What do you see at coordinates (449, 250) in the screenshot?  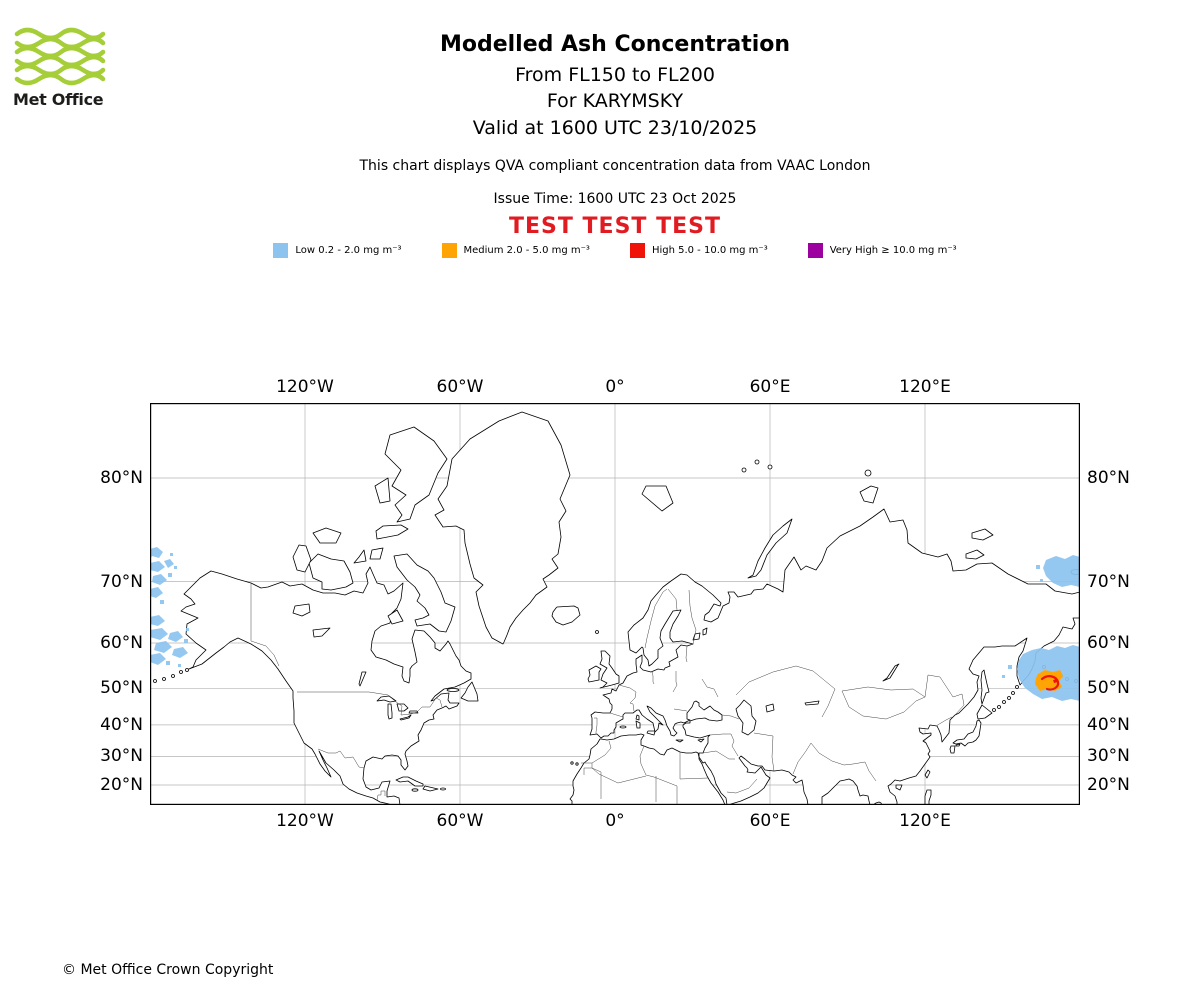 I see `medium-swatch` at bounding box center [449, 250].